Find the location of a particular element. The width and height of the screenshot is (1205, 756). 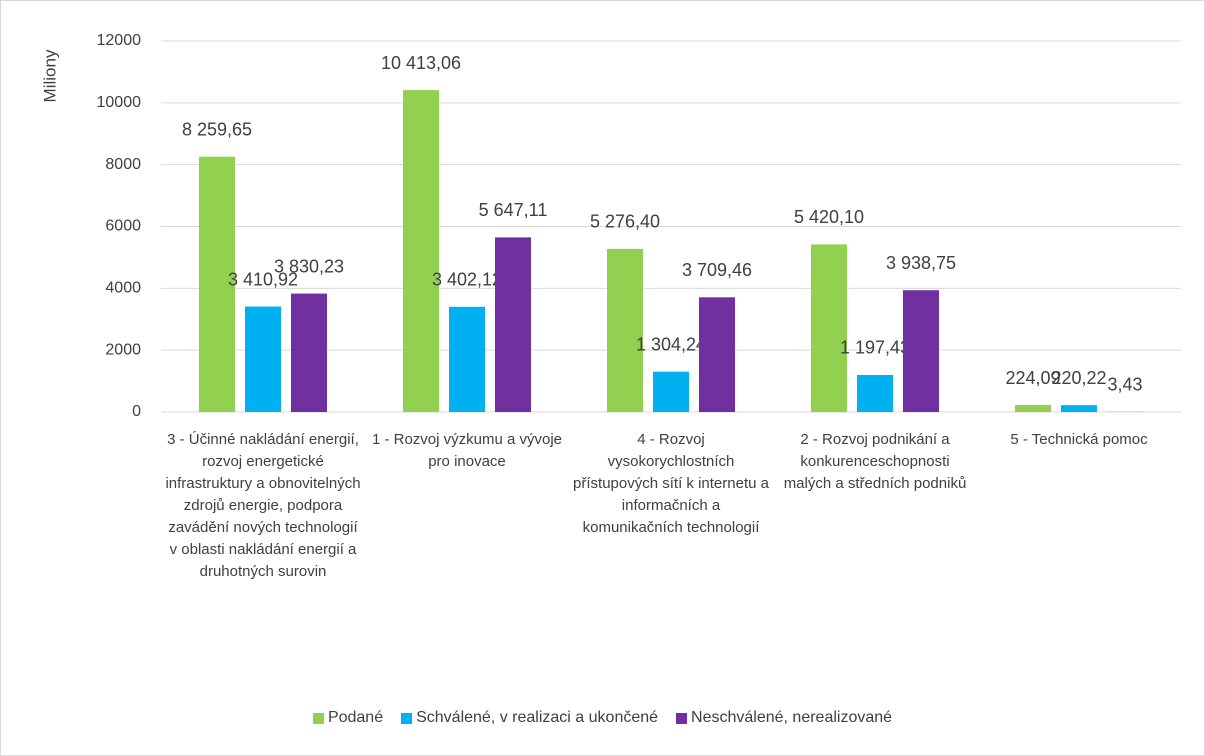

y-tick-label: 6000 is located at coordinates (123, 226).